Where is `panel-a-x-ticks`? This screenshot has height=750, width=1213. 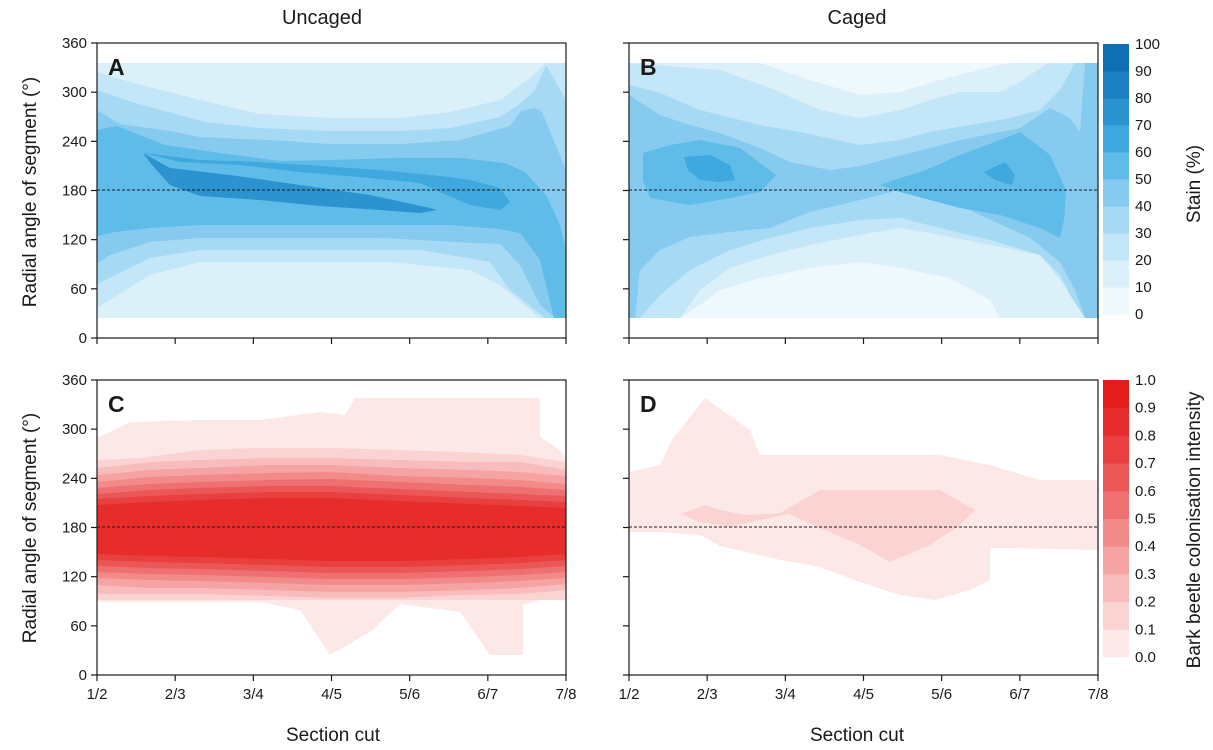 panel-a-x-ticks is located at coordinates (331, 341).